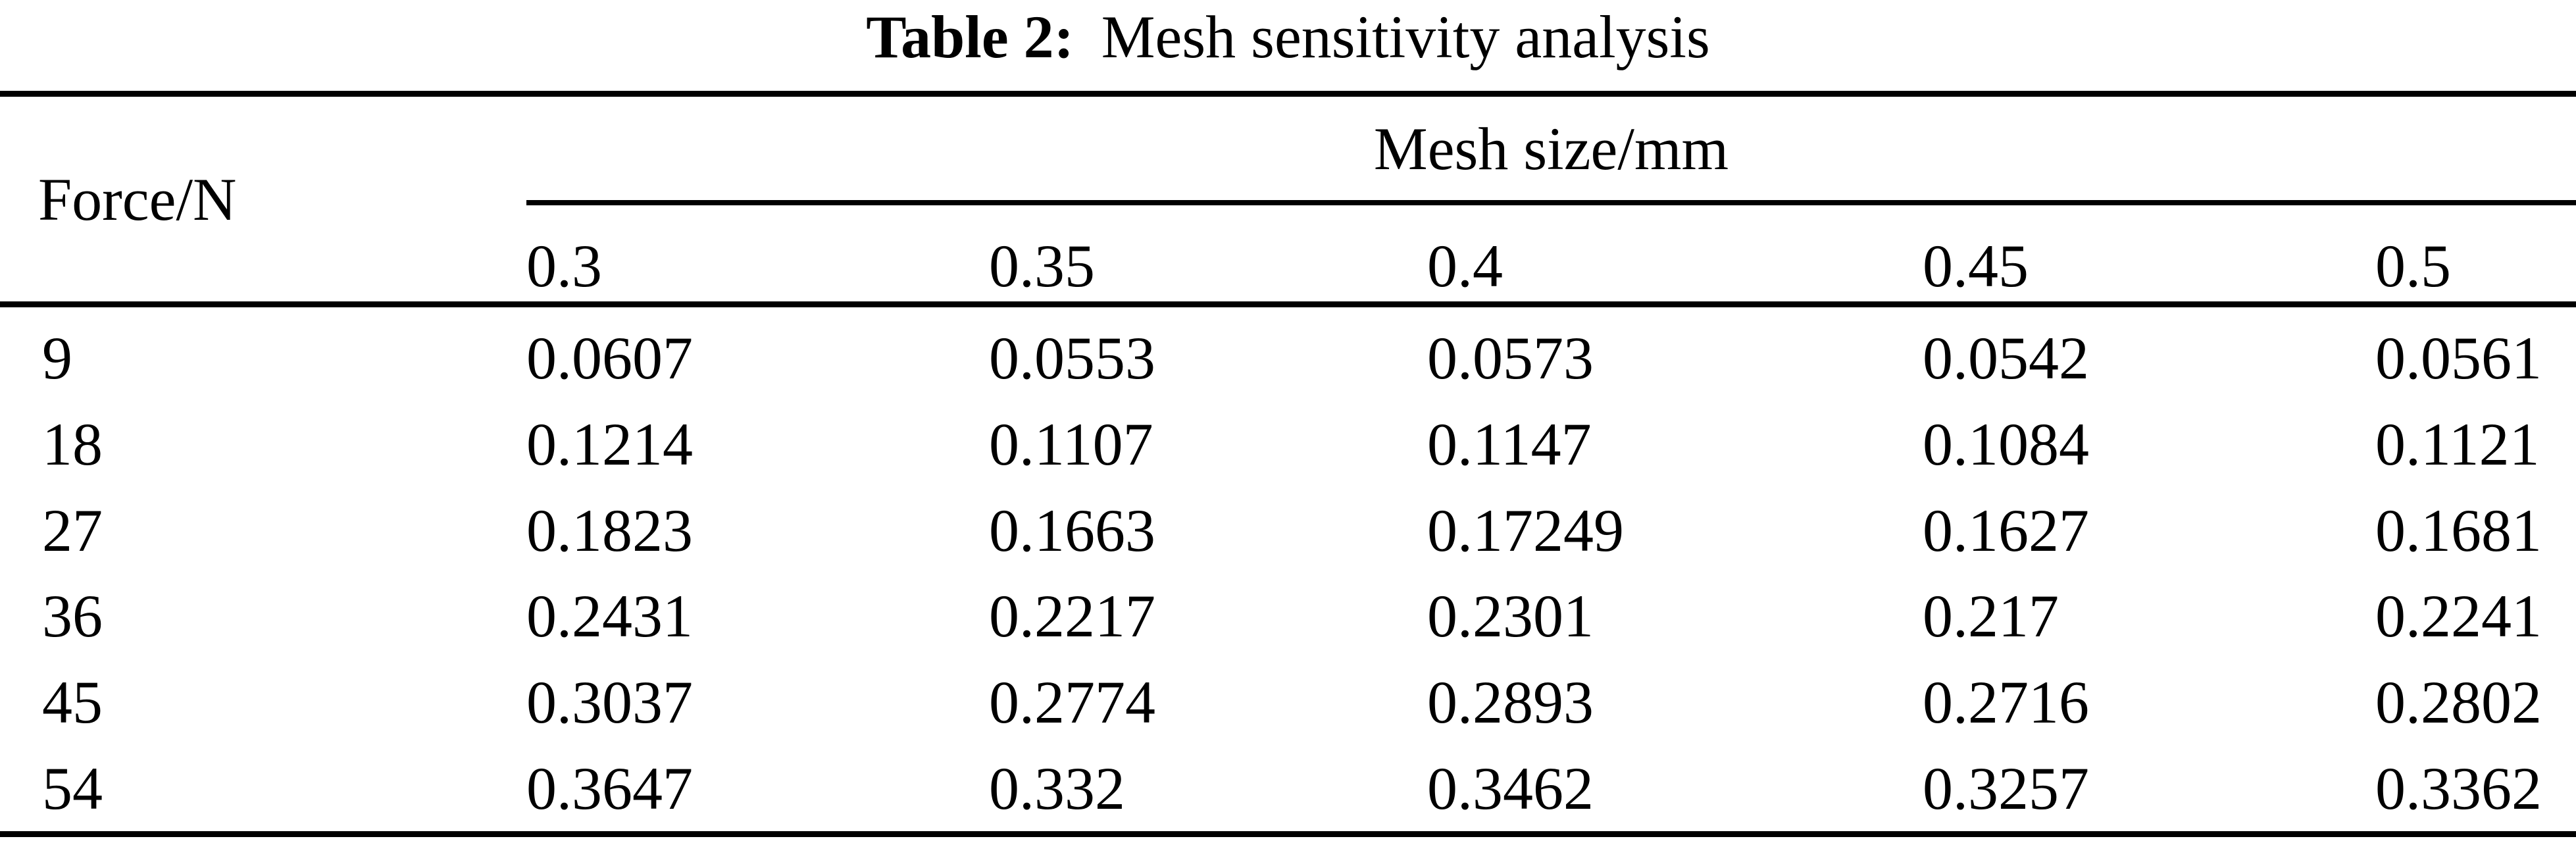 The height and width of the screenshot is (843, 2576). I want to click on table-bottom-rule, so click(1288, 834).